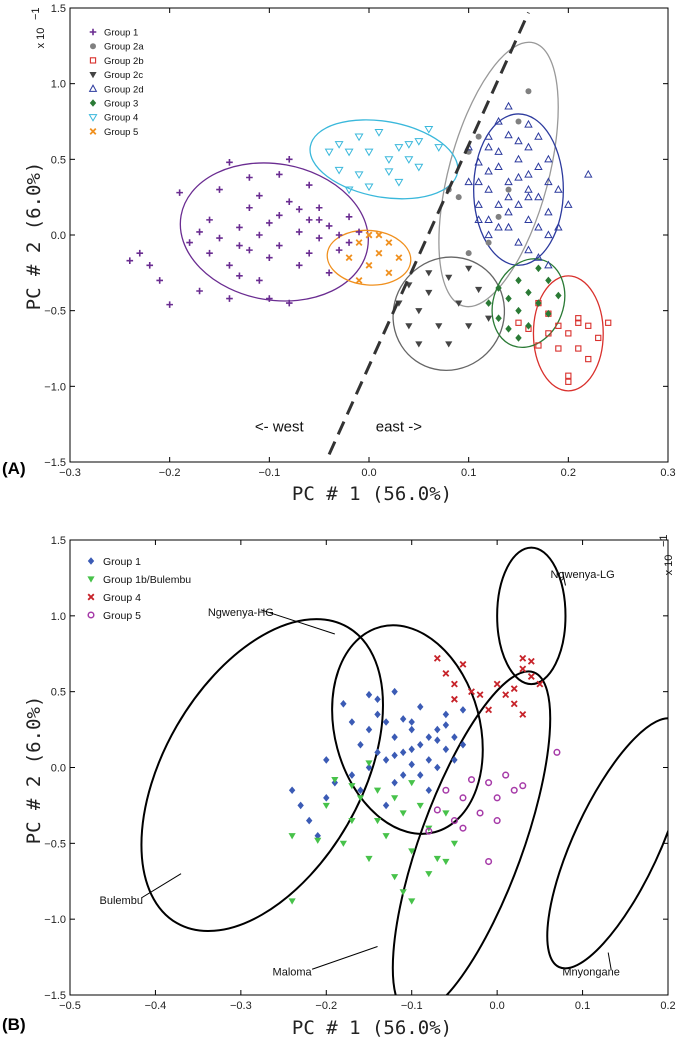 This screenshot has width=685, height=1044. Describe the element at coordinates (34, 770) in the screenshot. I see `panel-b-ylabel: PC # 2 (6.0%)` at that location.